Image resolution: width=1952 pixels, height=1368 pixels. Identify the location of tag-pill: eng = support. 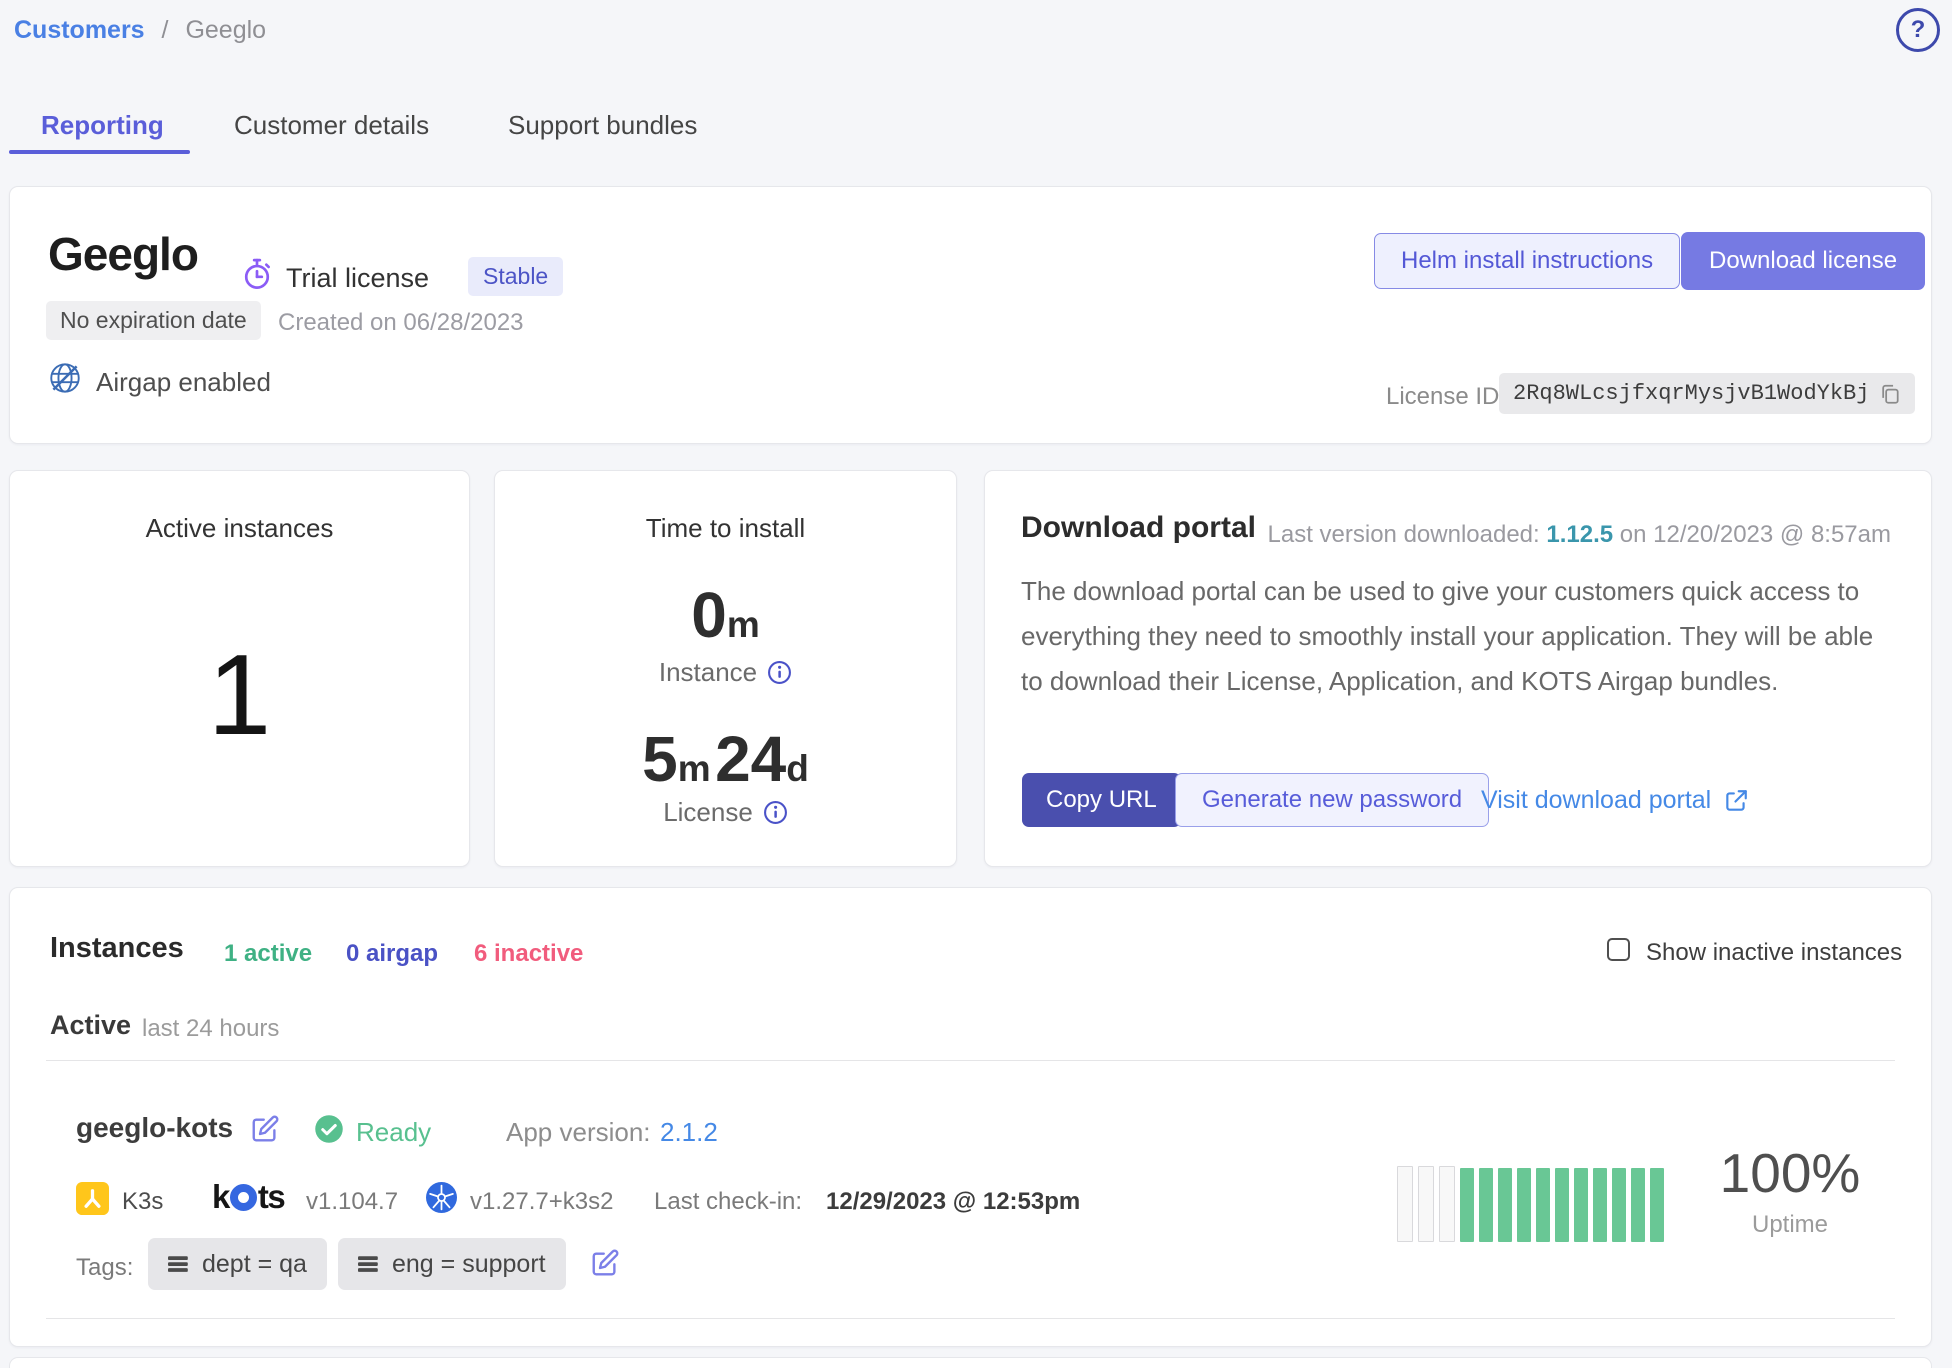
(452, 1264).